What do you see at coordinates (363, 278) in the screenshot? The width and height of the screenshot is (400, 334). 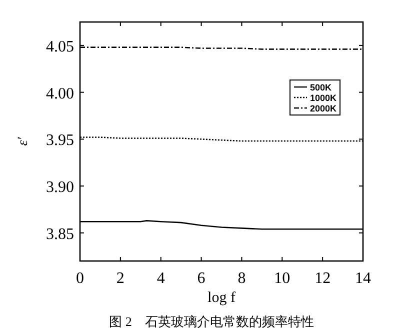 I see `x-tick-label: 14` at bounding box center [363, 278].